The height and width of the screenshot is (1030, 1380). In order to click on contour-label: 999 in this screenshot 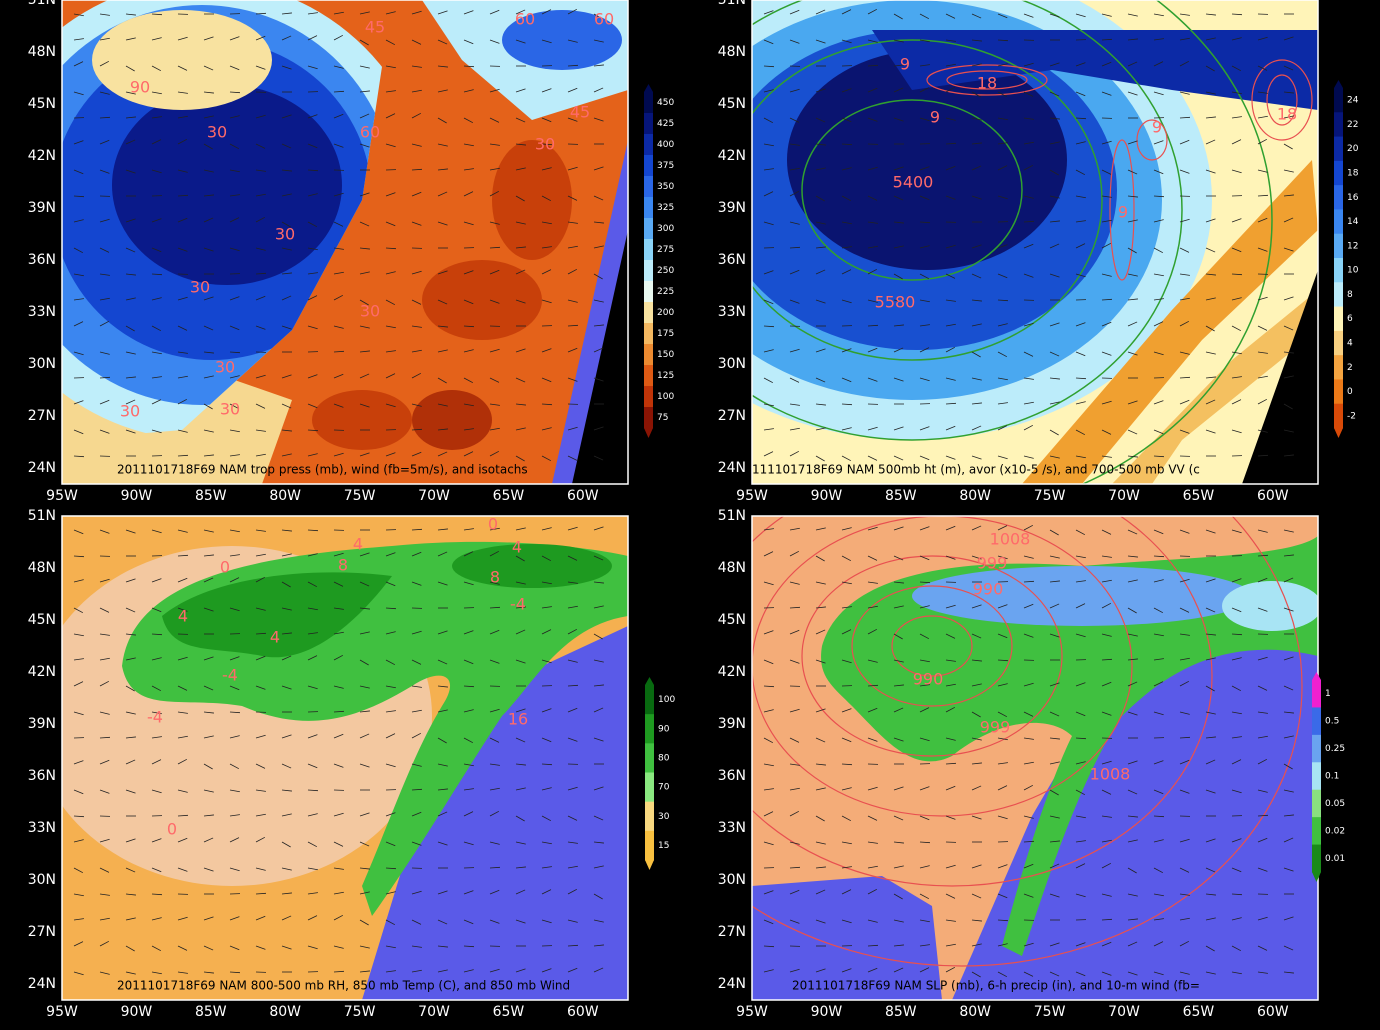, I will do `click(992, 563)`.